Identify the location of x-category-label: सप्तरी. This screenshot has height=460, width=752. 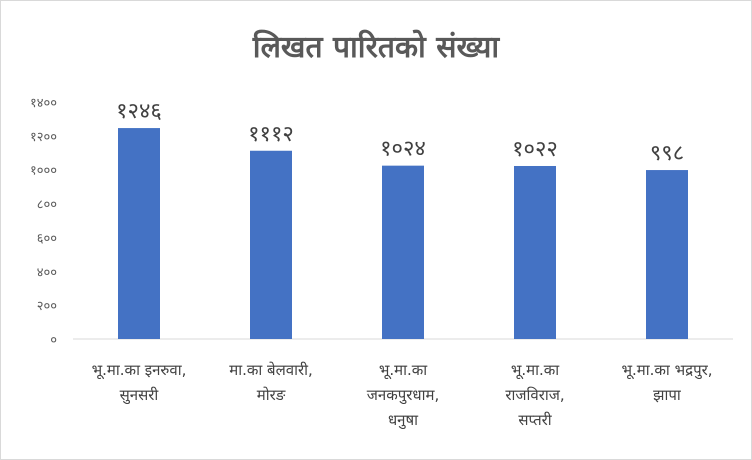
(535, 420).